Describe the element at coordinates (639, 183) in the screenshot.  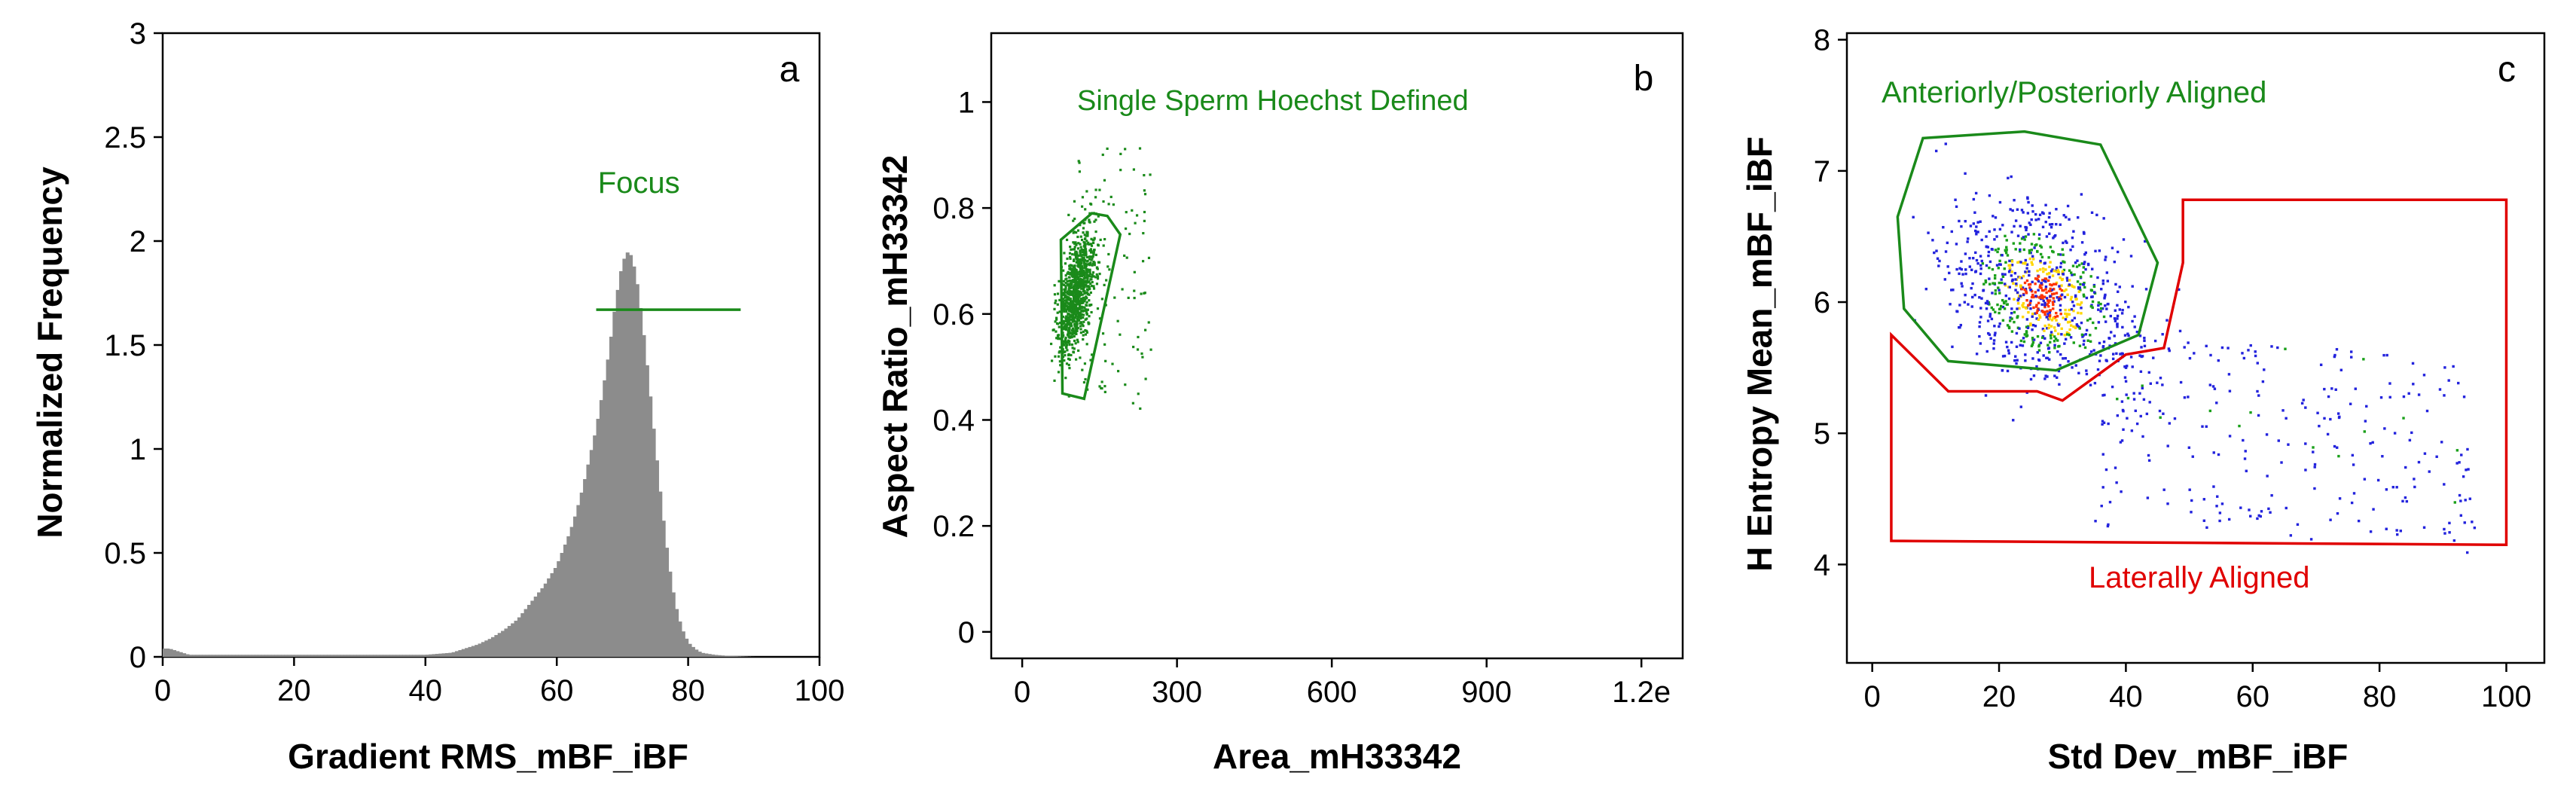
I see `panel-a-focus-gate-label: Focus` at that location.